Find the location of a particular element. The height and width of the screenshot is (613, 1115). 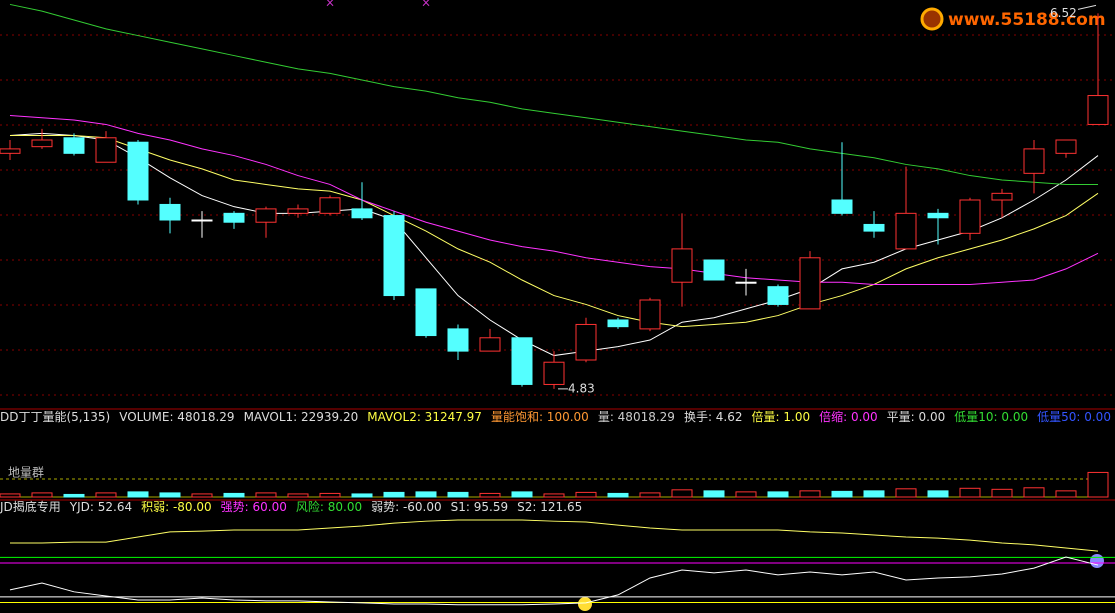

logo-icon is located at coordinates (932, 19).